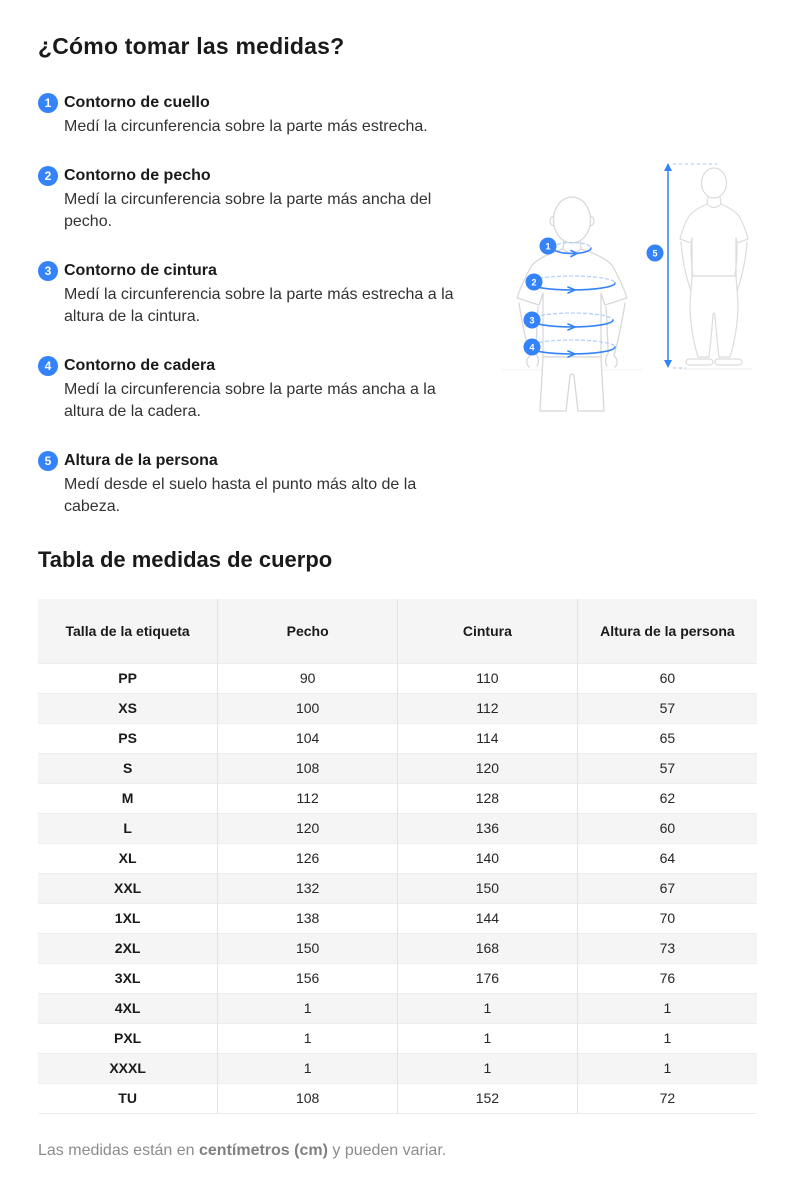  I want to click on size-label: S, so click(127, 768).